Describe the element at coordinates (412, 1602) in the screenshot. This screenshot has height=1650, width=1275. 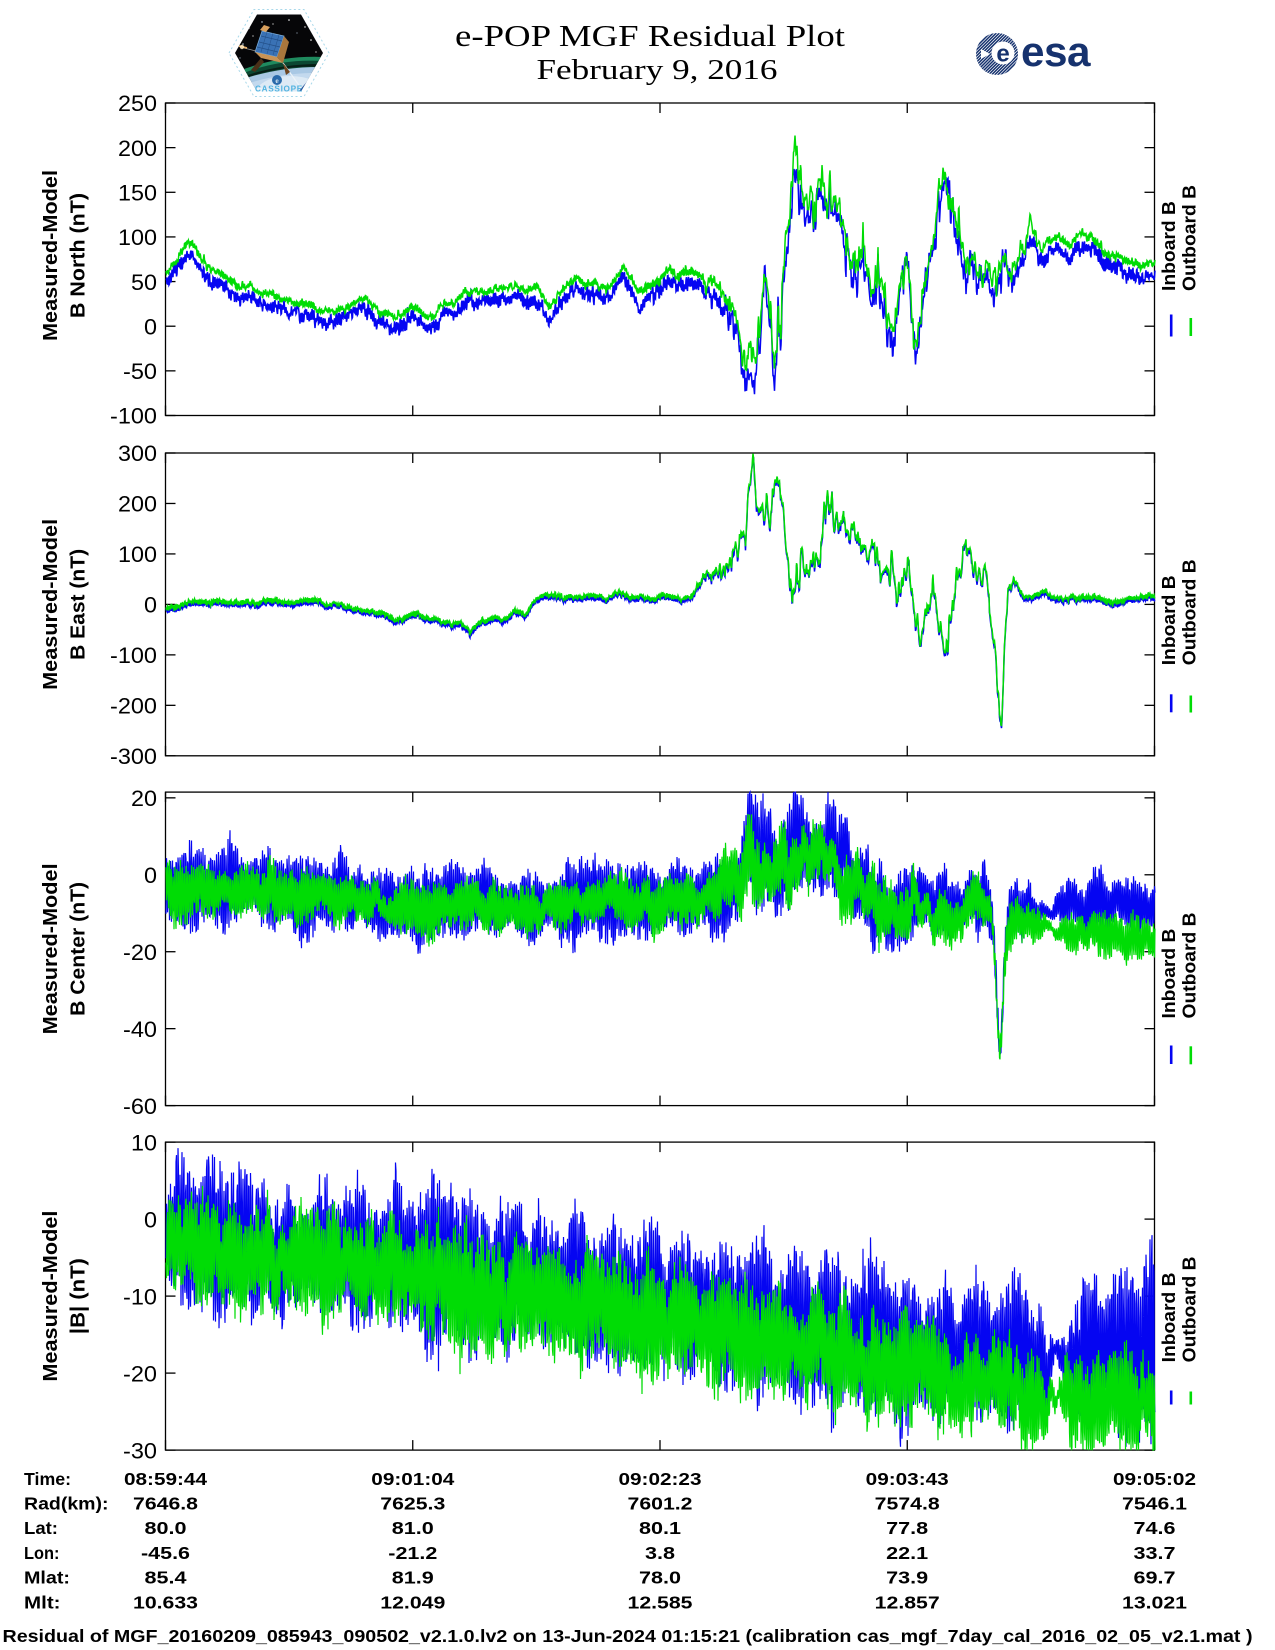
I see `svg-text: 12.049` at that location.